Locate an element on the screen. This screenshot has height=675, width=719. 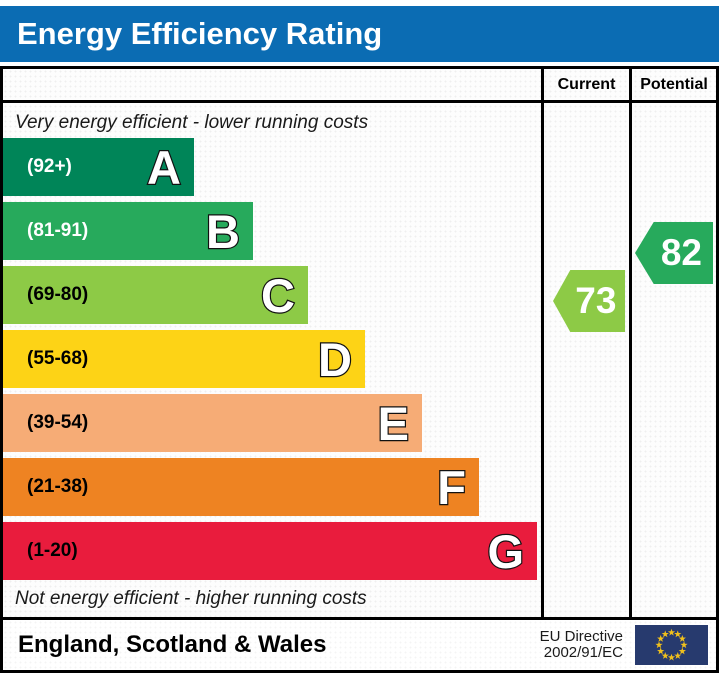
header-spacer is located at coordinates (272, 86).